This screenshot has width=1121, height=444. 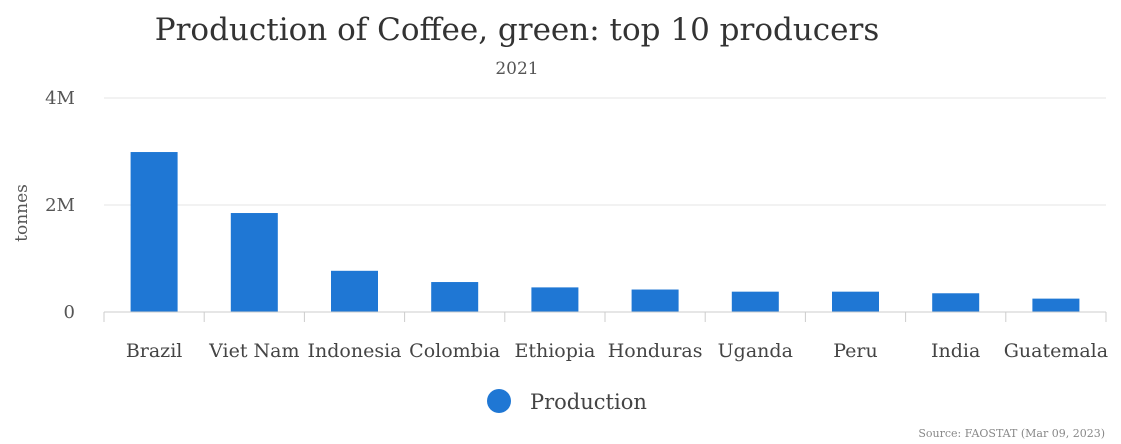 What do you see at coordinates (1056, 351) in the screenshot?
I see `x-tick-label: Guatemala` at bounding box center [1056, 351].